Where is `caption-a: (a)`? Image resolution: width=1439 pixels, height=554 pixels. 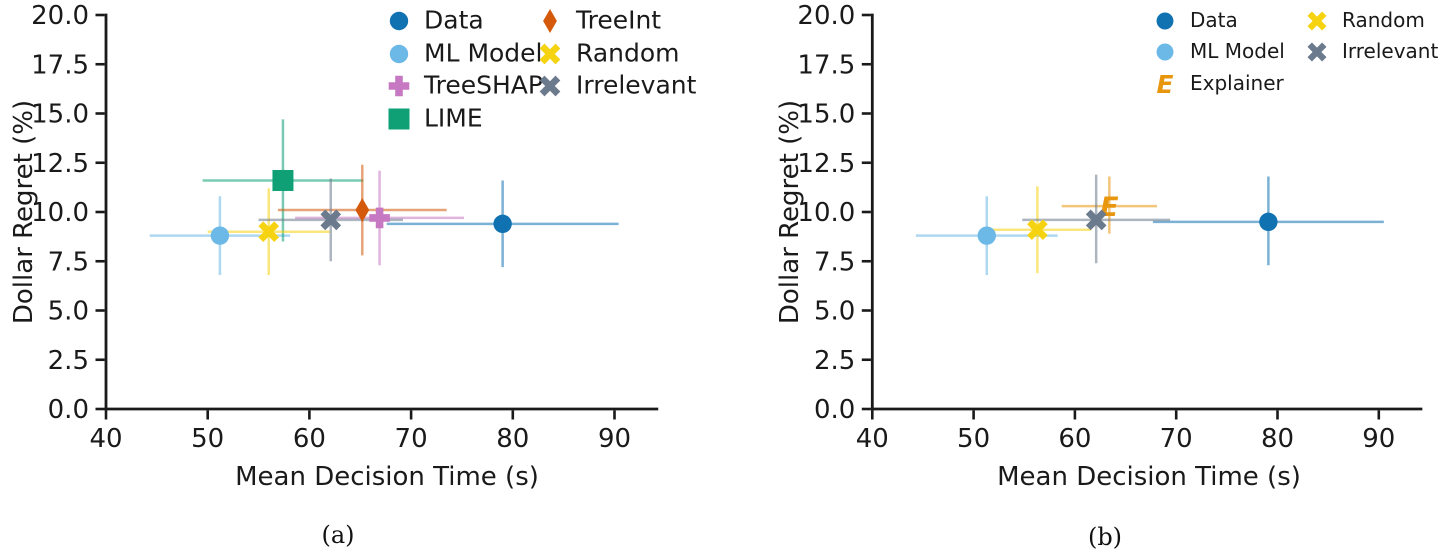
caption-a: (a) is located at coordinates (338, 535).